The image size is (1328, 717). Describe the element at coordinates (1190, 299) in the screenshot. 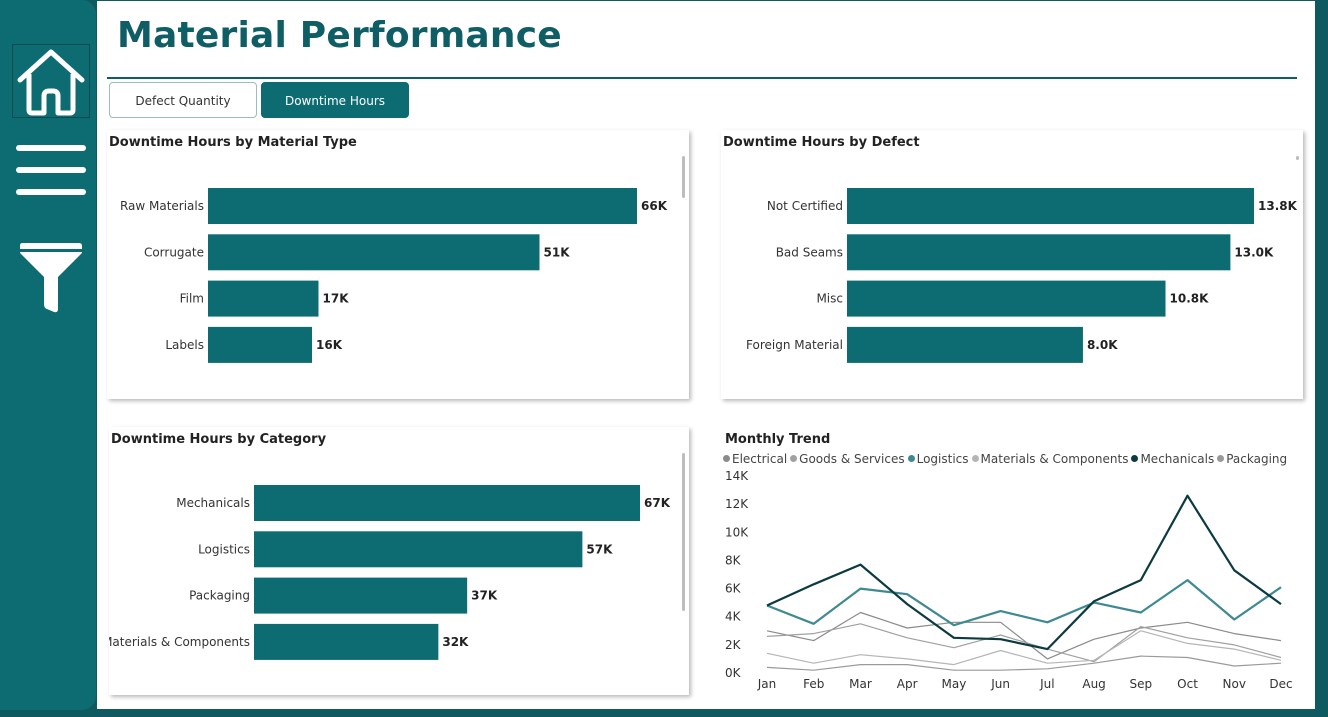

I see `data-label: 10.8K` at that location.